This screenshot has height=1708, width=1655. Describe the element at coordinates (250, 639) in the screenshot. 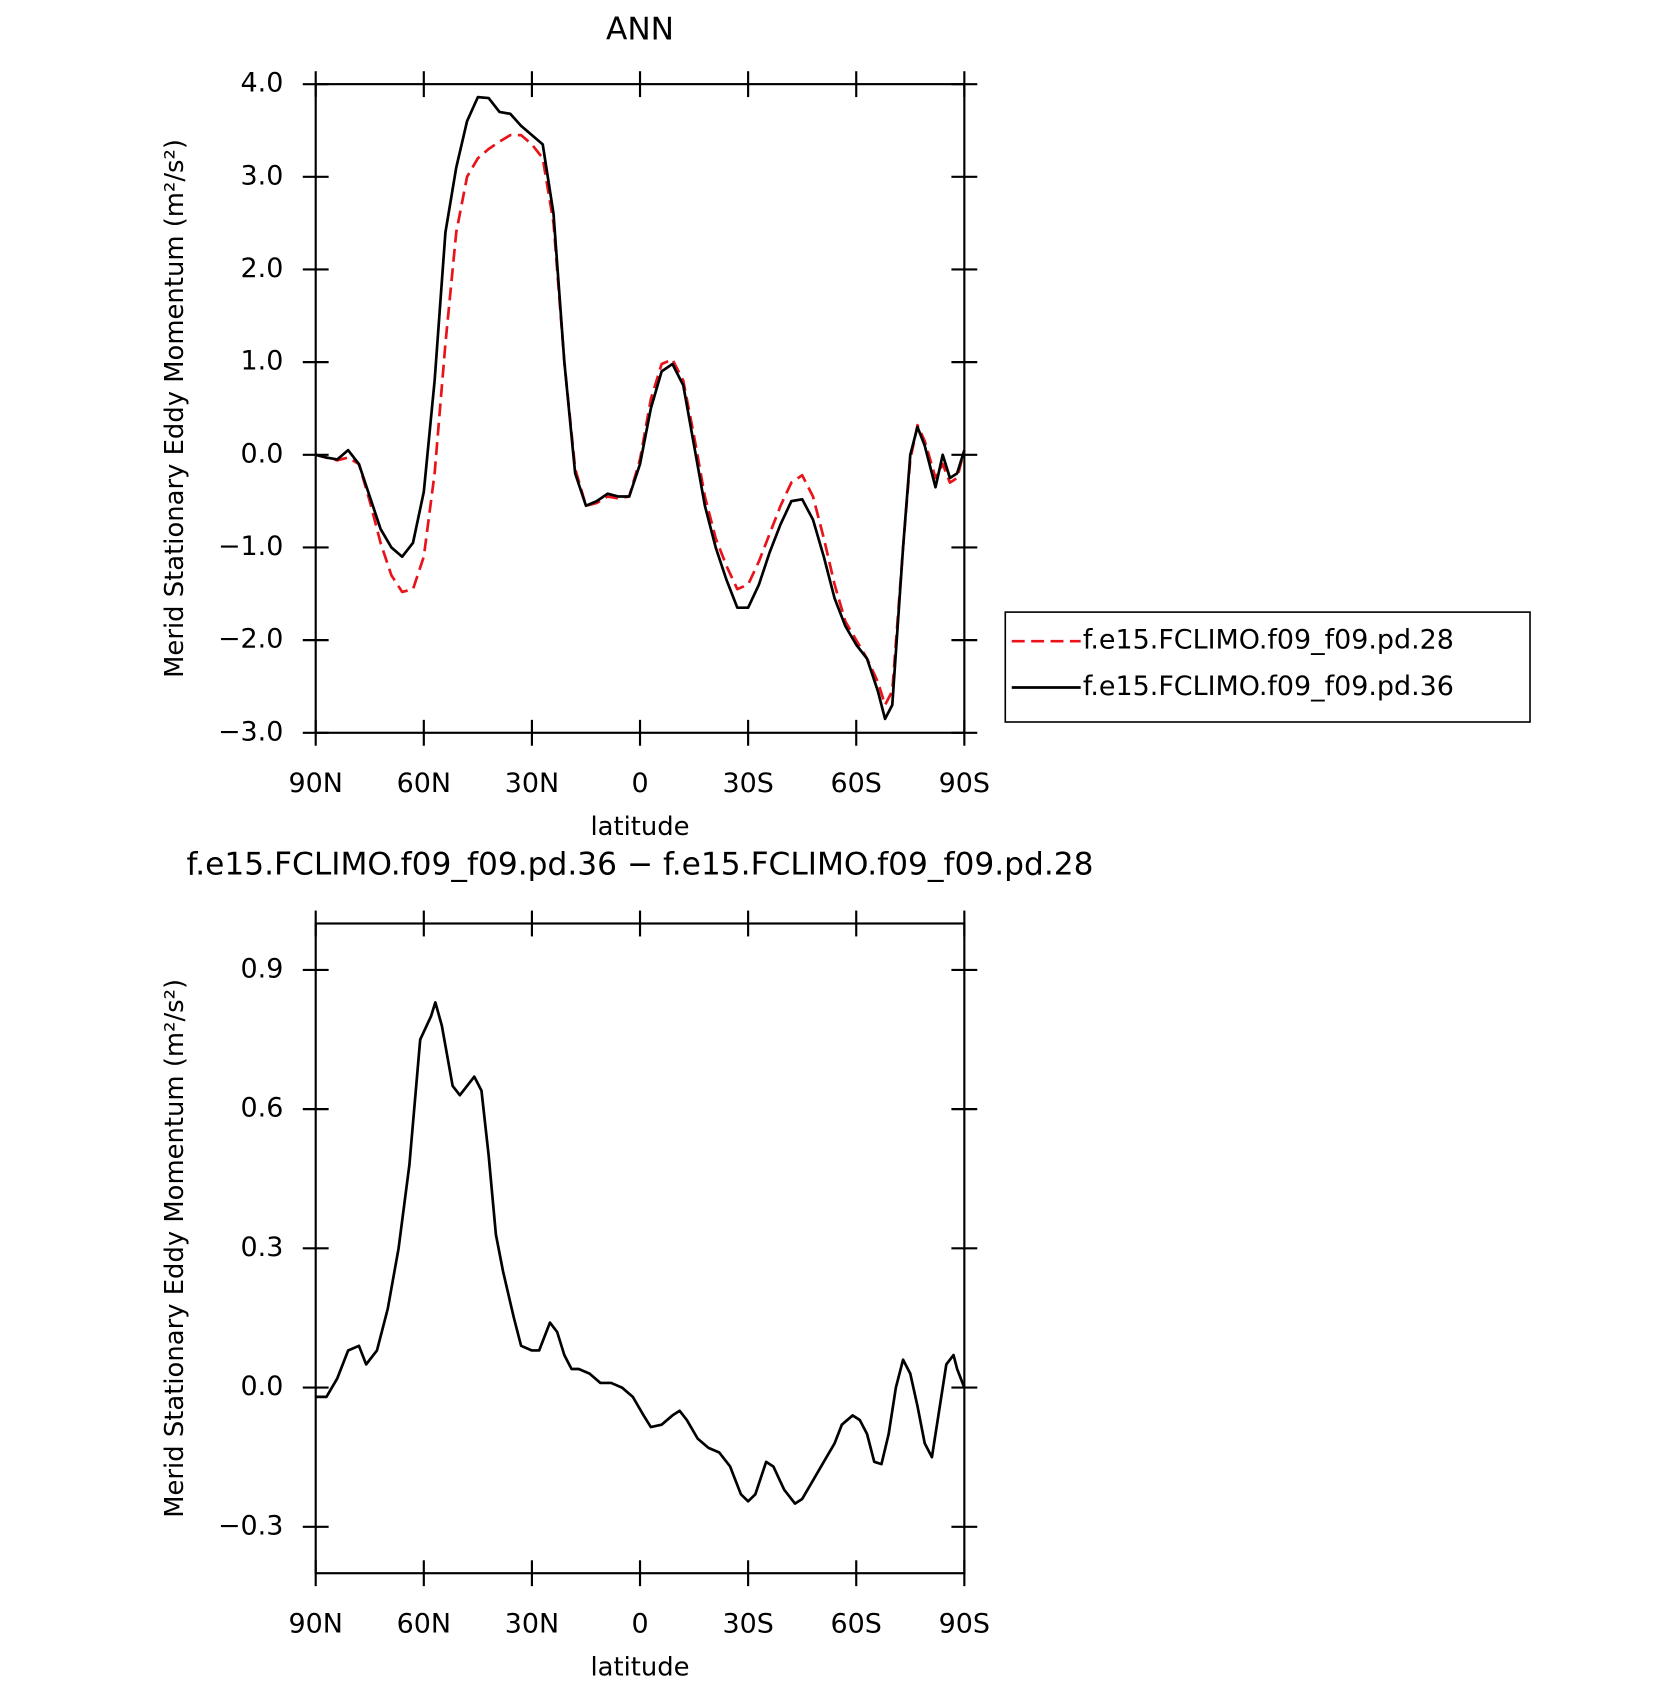

I see `y-tick-label: −2.0` at that location.